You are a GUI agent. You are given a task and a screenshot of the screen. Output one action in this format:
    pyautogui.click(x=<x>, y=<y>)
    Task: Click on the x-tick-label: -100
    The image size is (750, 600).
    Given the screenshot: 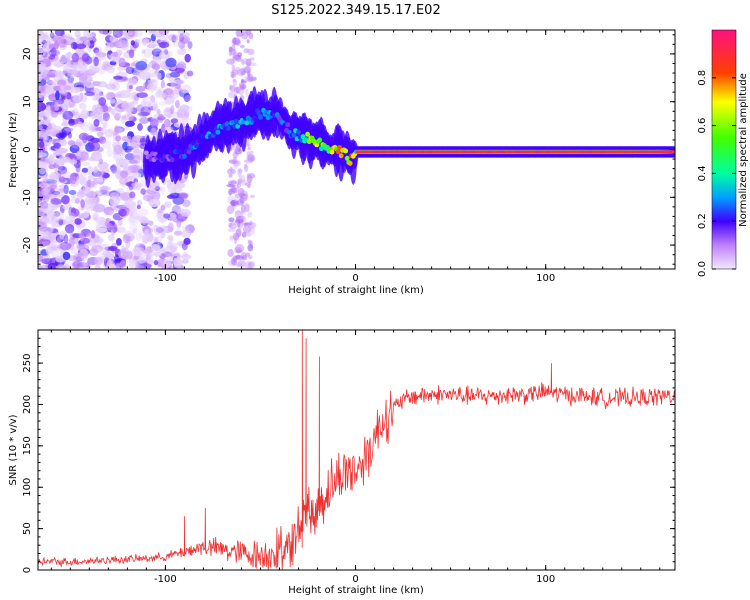 What is the action you would take?
    pyautogui.click(x=165, y=278)
    